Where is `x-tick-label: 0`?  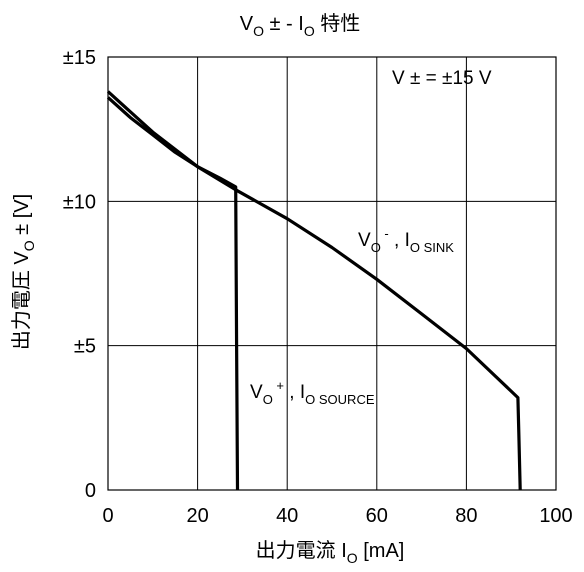 x-tick-label: 0 is located at coordinates (107, 516).